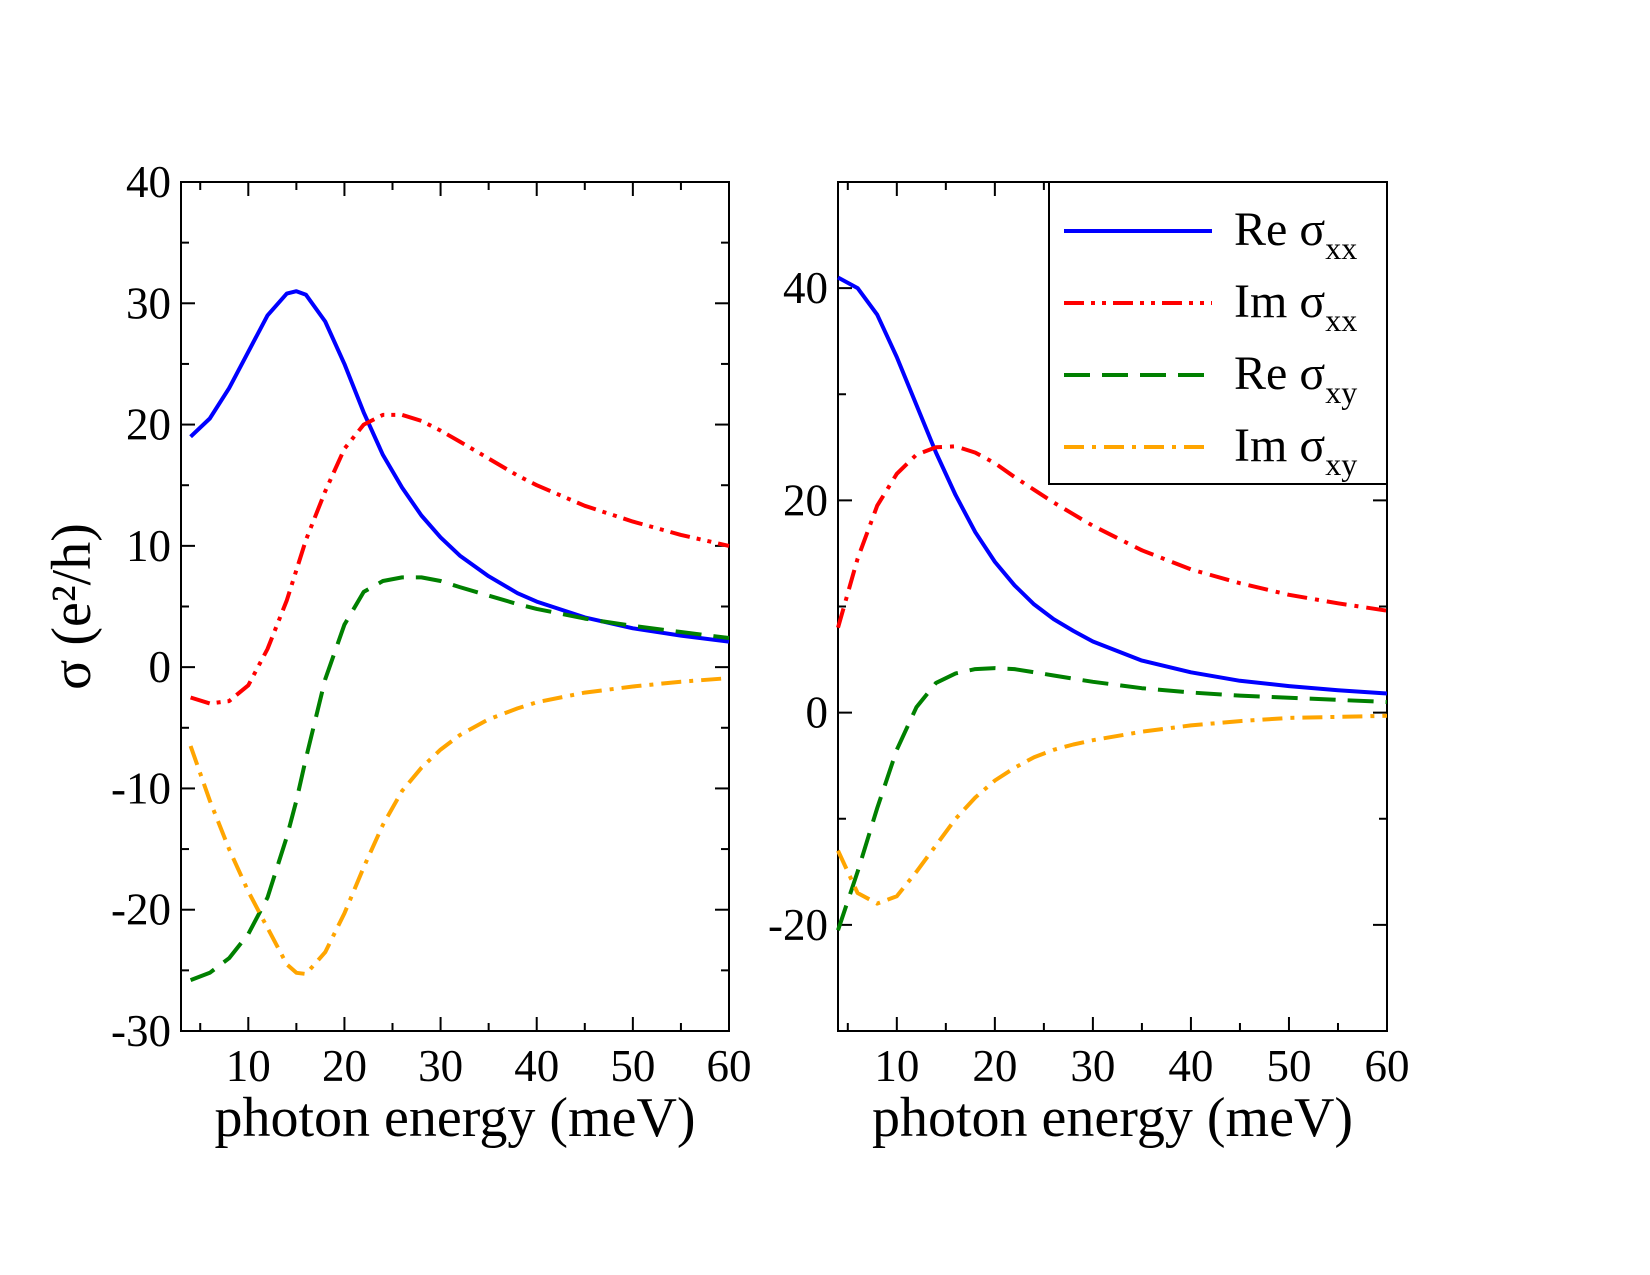  Describe the element at coordinates (141, 1031) in the screenshot. I see `y-tick-label: -30` at that location.